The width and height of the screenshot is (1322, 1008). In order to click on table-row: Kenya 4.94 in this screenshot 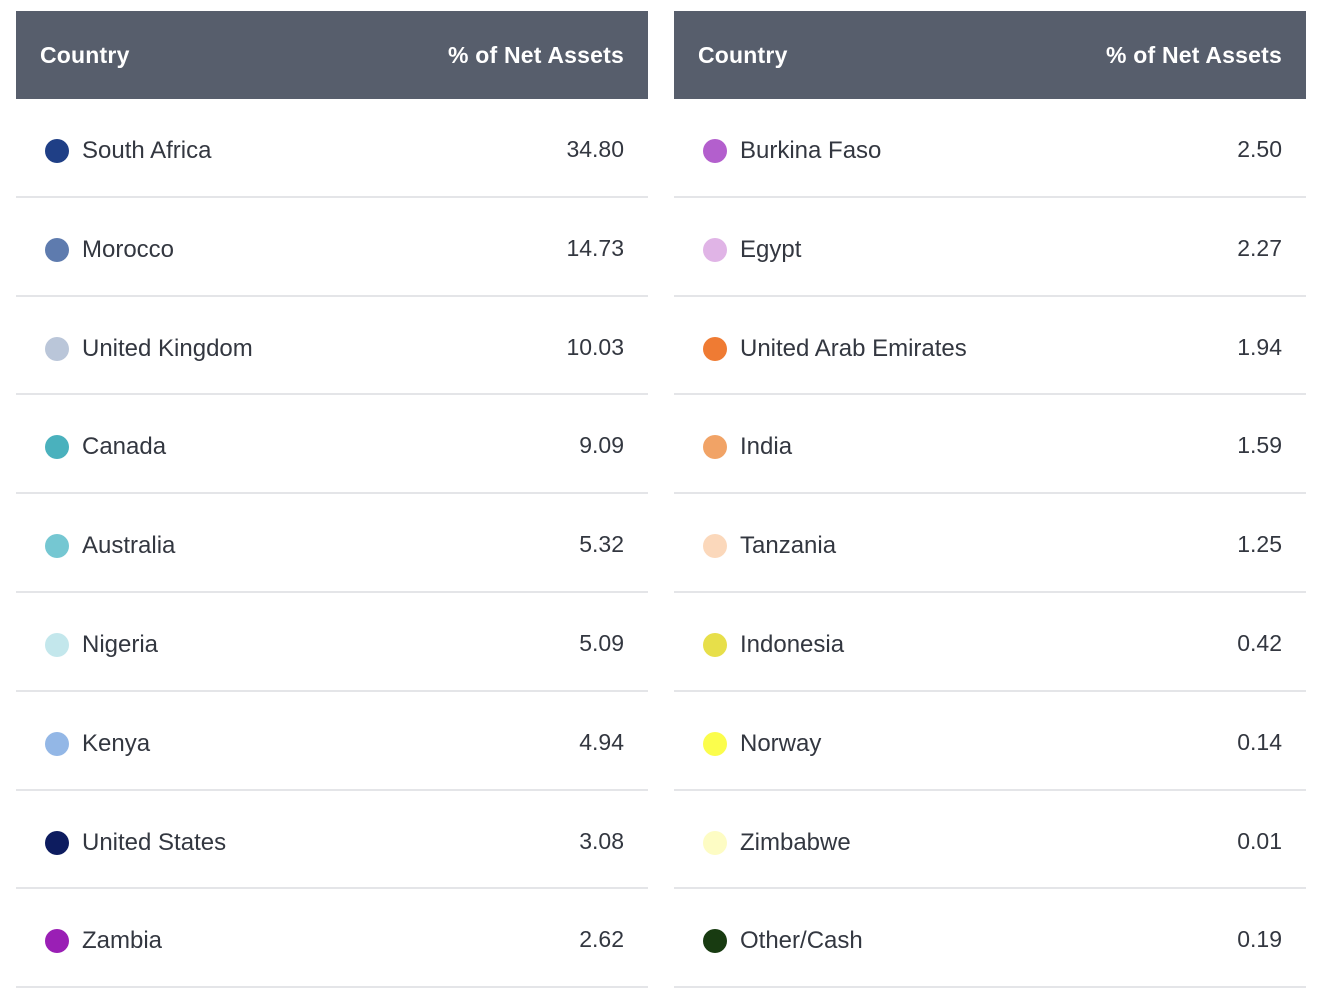, I will do `click(332, 741)`.